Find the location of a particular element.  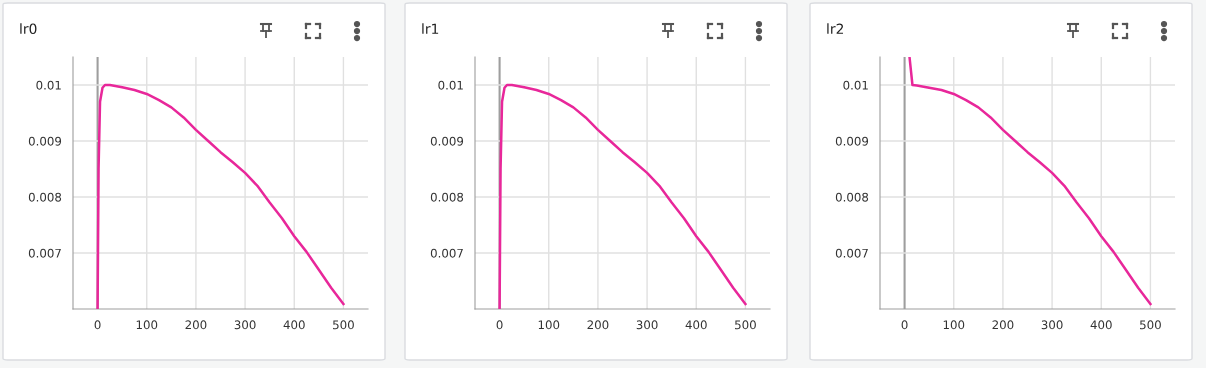

chart-title: lr2 is located at coordinates (835, 28).